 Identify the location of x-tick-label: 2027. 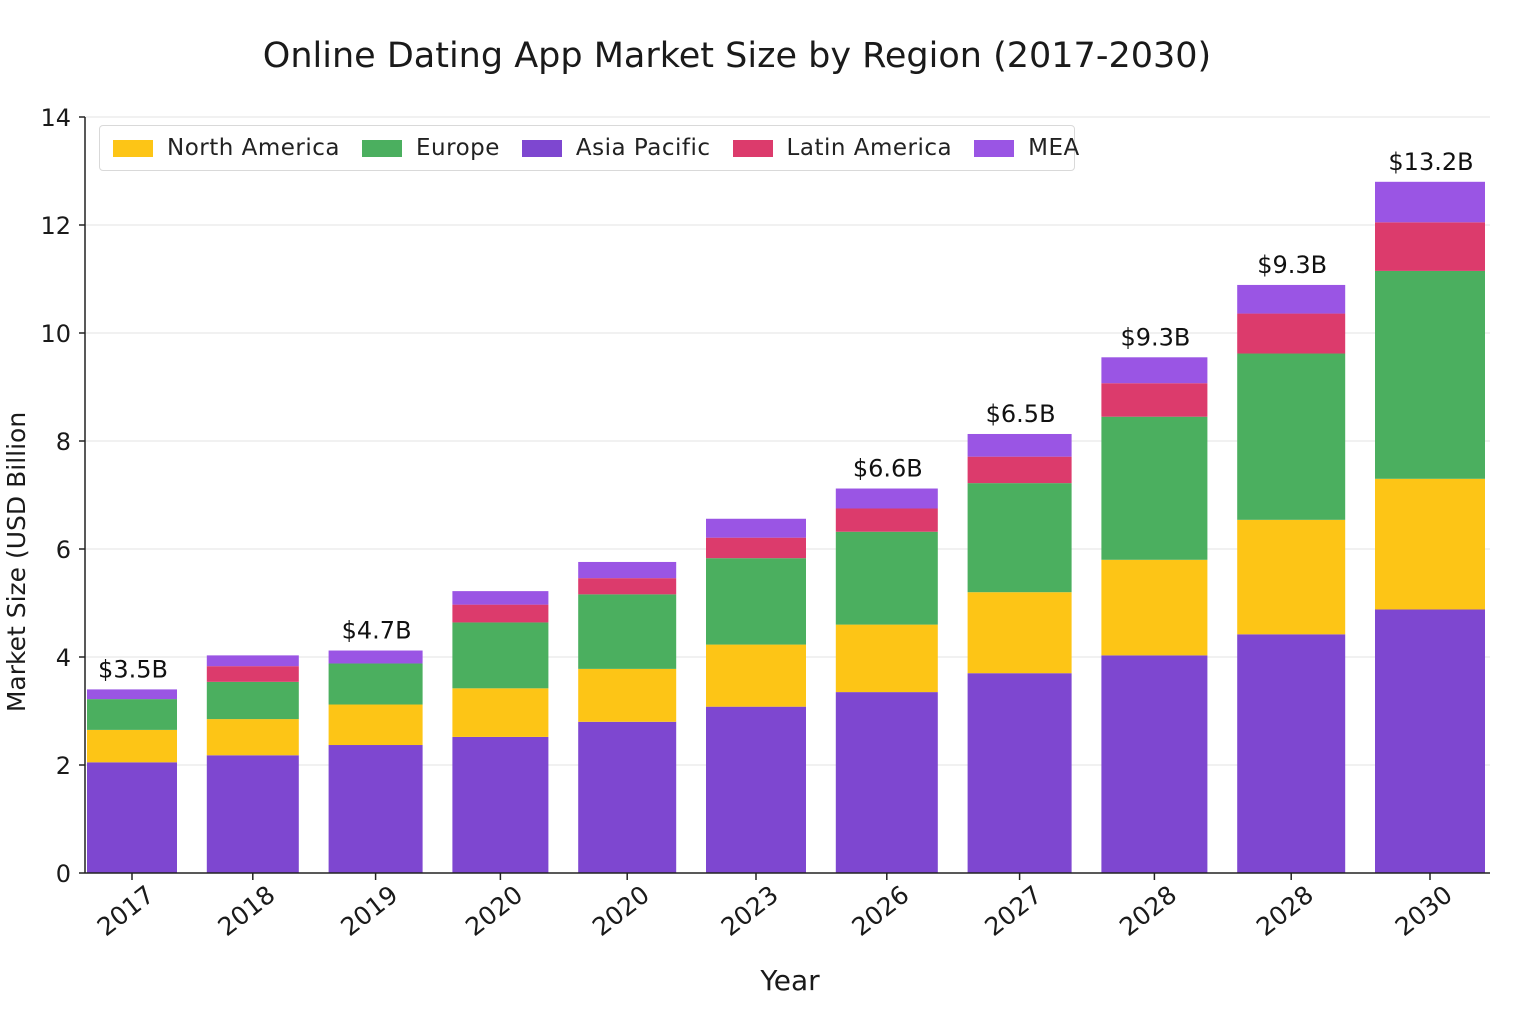
(1013, 911).